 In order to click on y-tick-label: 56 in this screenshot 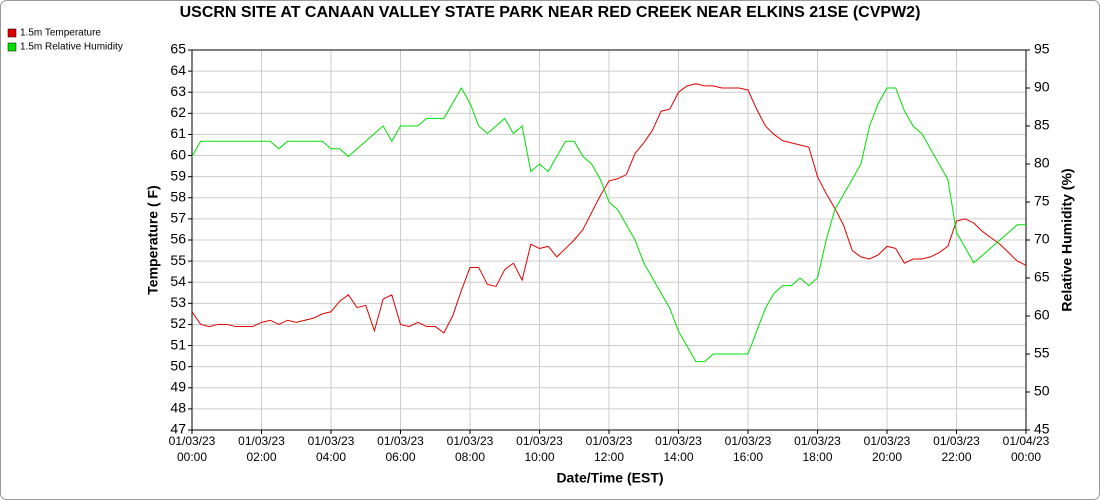, I will do `click(178, 239)`.